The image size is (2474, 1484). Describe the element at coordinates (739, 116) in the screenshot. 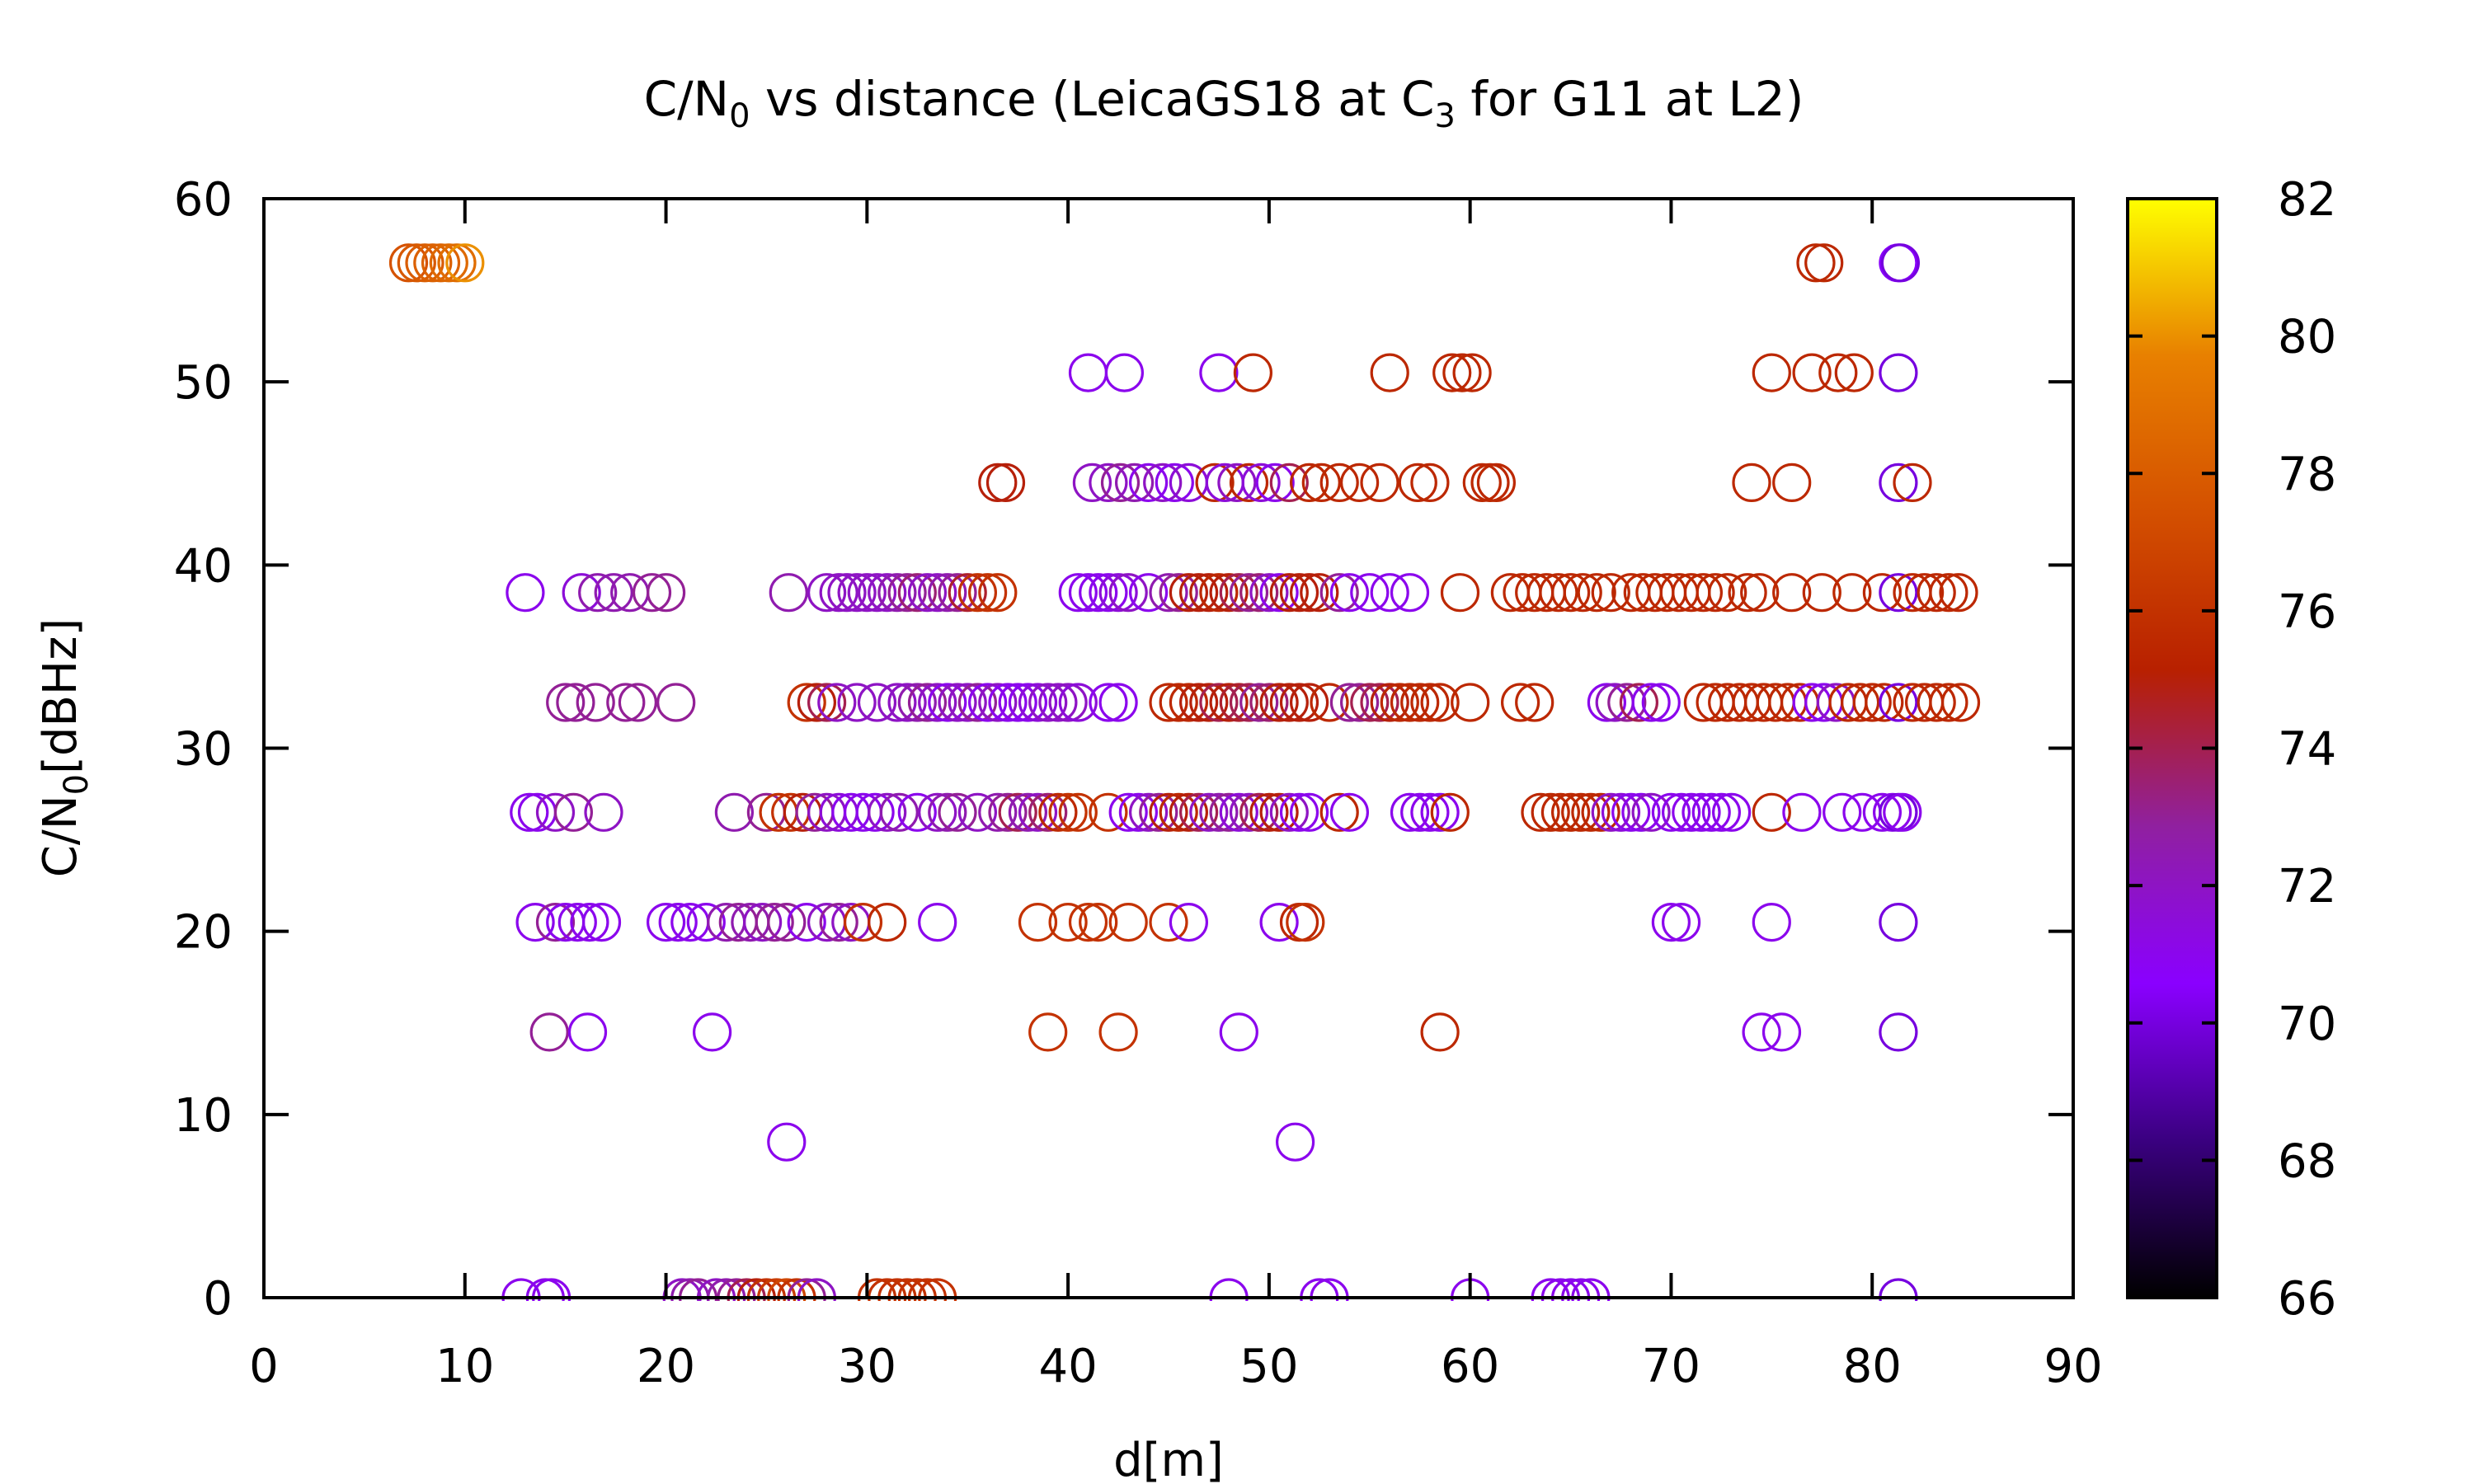

I see `chart-title-subscript: 0` at that location.